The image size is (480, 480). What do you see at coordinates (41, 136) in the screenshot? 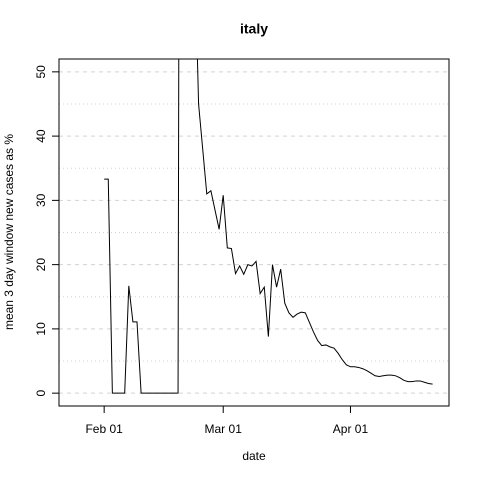
I see `y-tick-label: 40` at bounding box center [41, 136].